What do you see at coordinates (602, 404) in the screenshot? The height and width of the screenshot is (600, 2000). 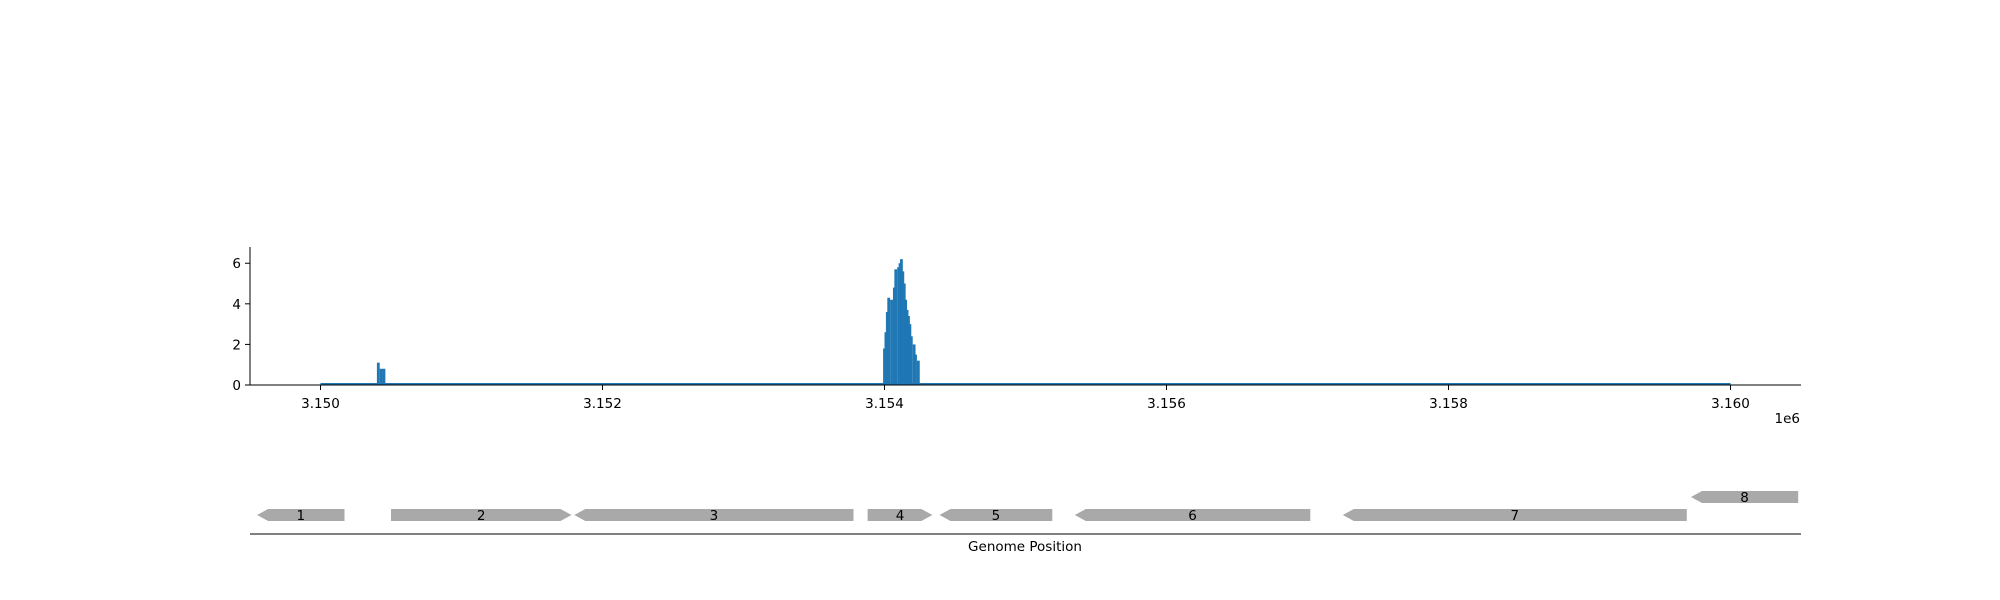 I see `x-tick-label: 3.152` at bounding box center [602, 404].